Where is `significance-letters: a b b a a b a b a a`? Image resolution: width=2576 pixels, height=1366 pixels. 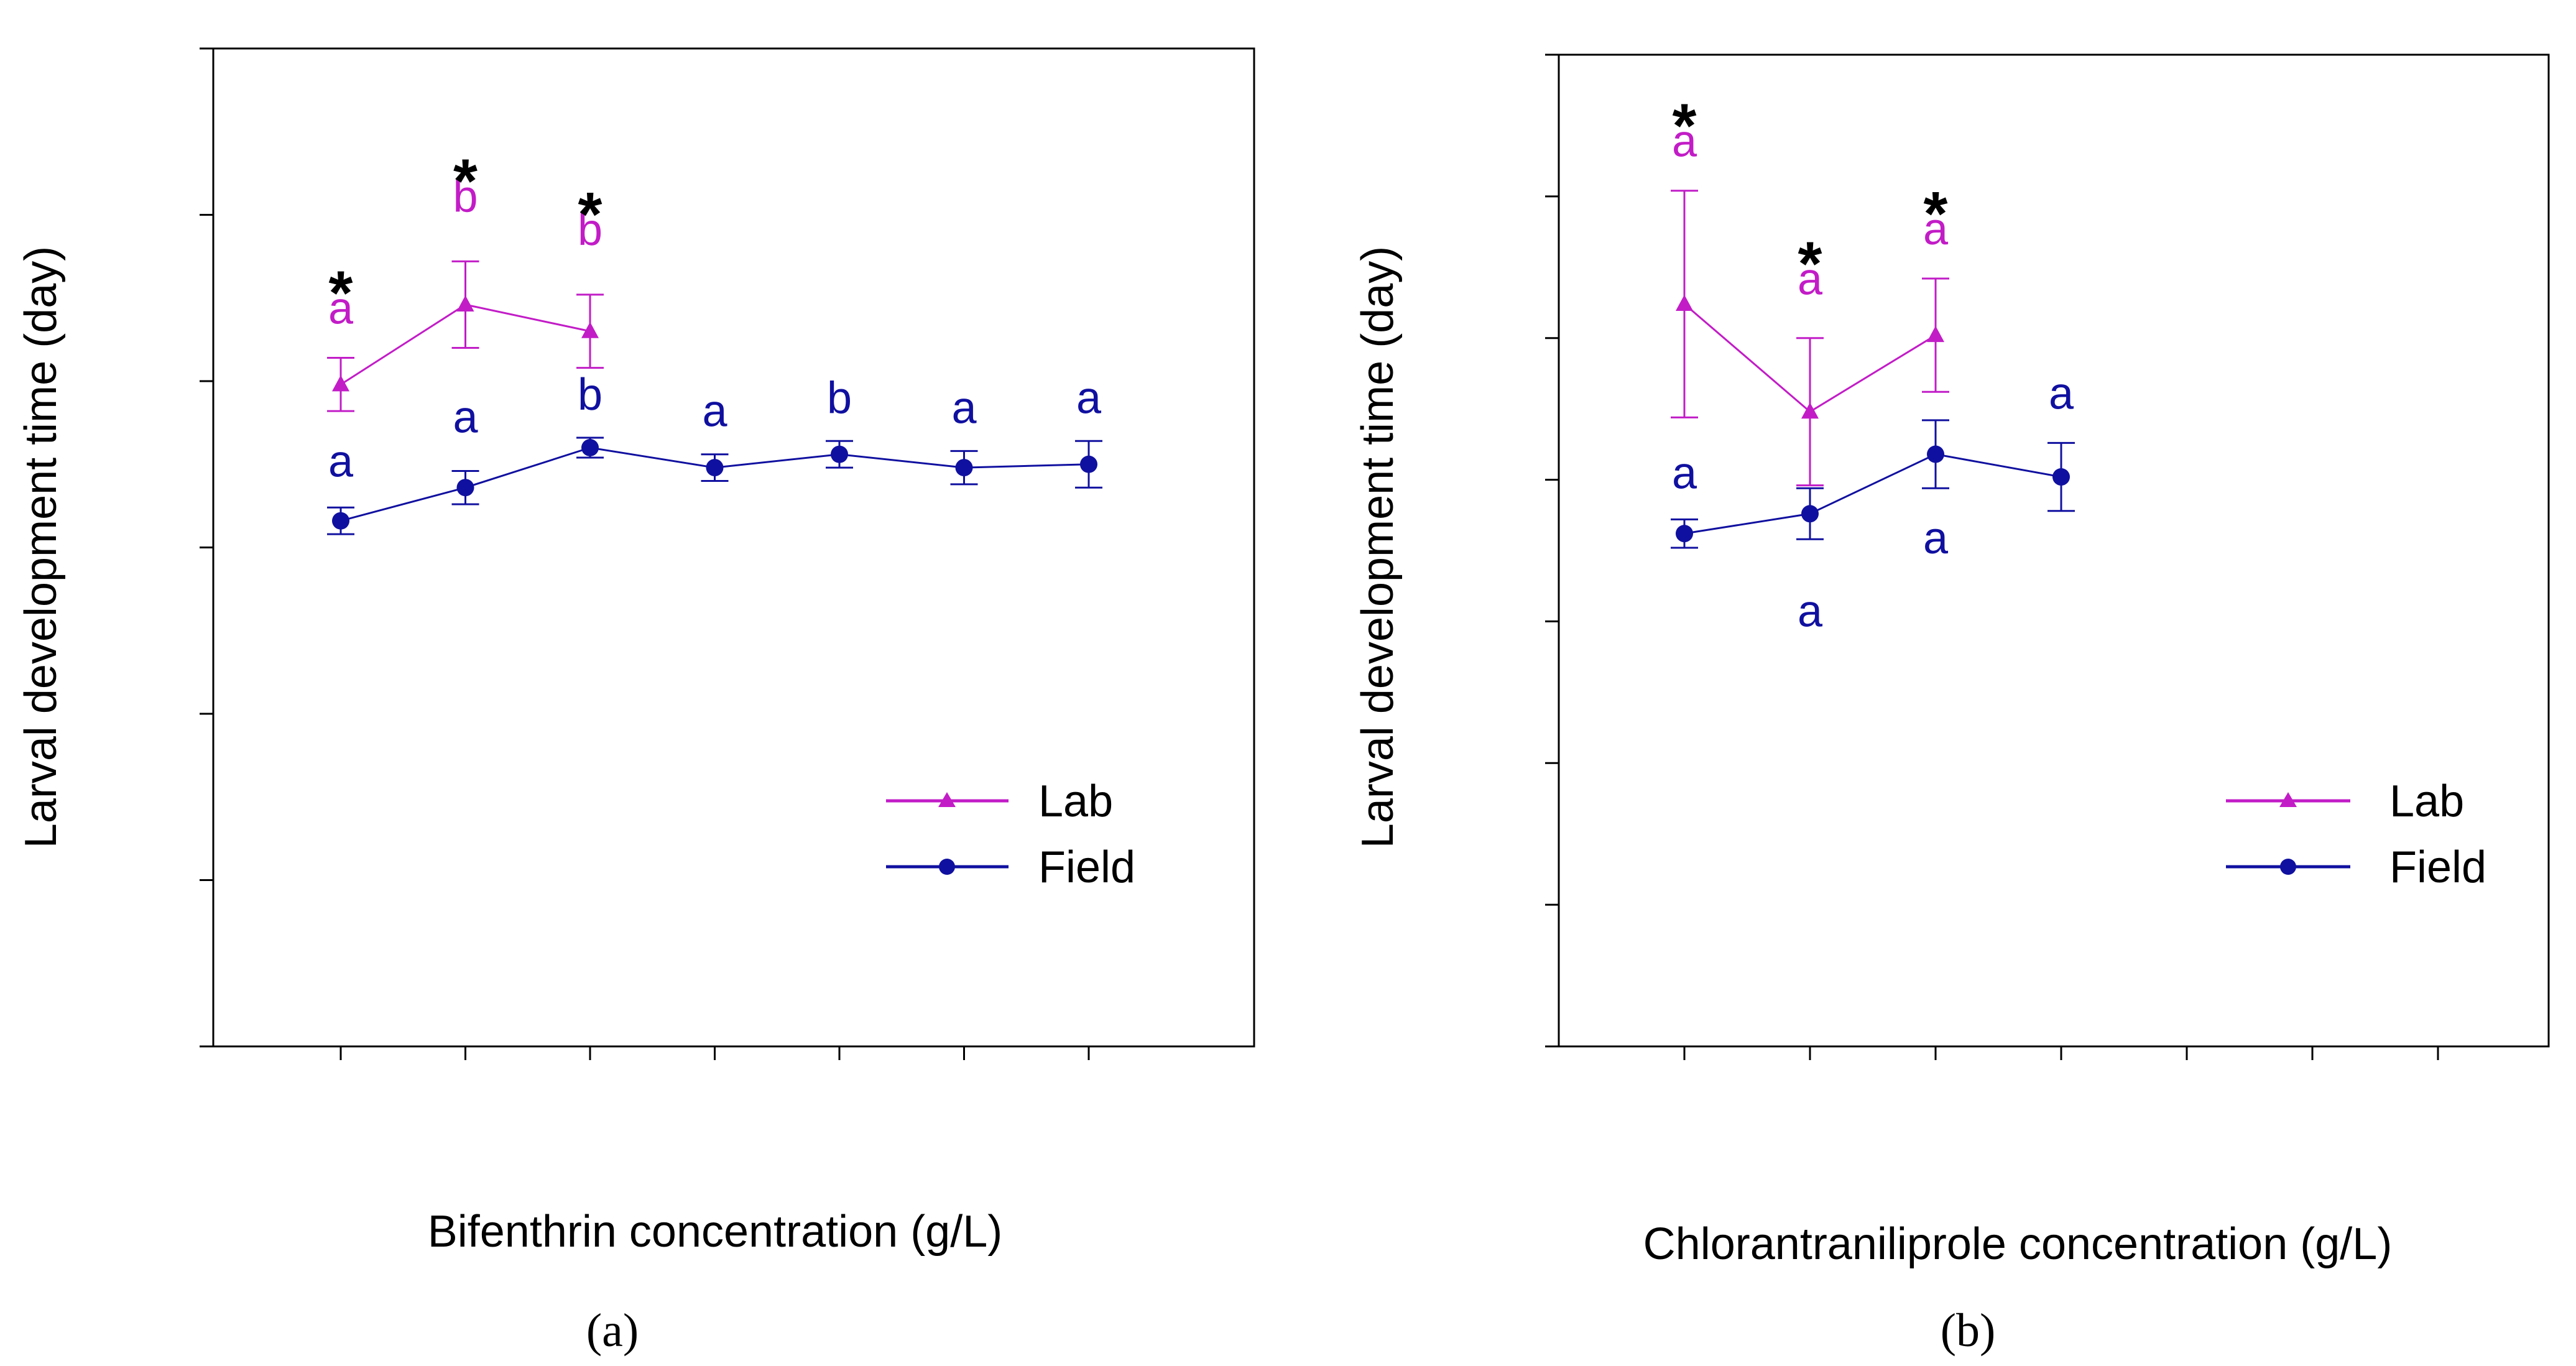
significance-letters: a b b a a b a b a a is located at coordinates (715, 329).